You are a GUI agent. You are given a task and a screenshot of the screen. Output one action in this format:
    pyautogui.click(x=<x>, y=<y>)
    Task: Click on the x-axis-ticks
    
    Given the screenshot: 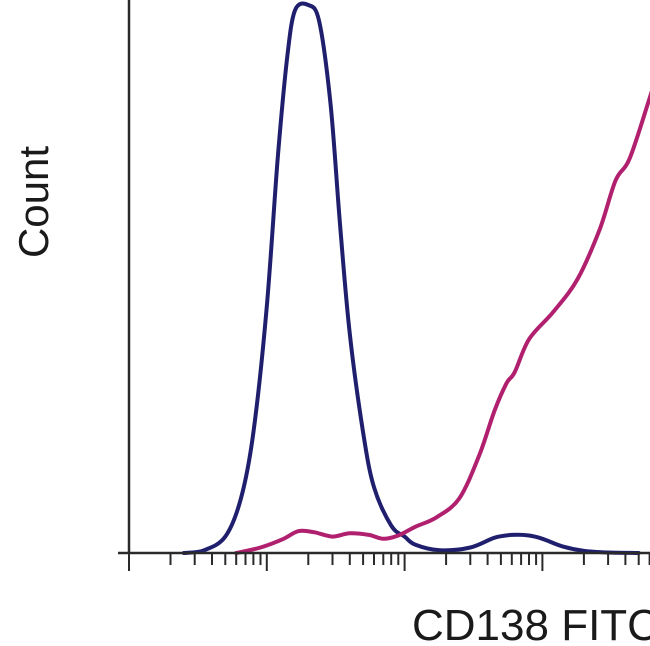 What is the action you would take?
    pyautogui.click(x=389, y=562)
    